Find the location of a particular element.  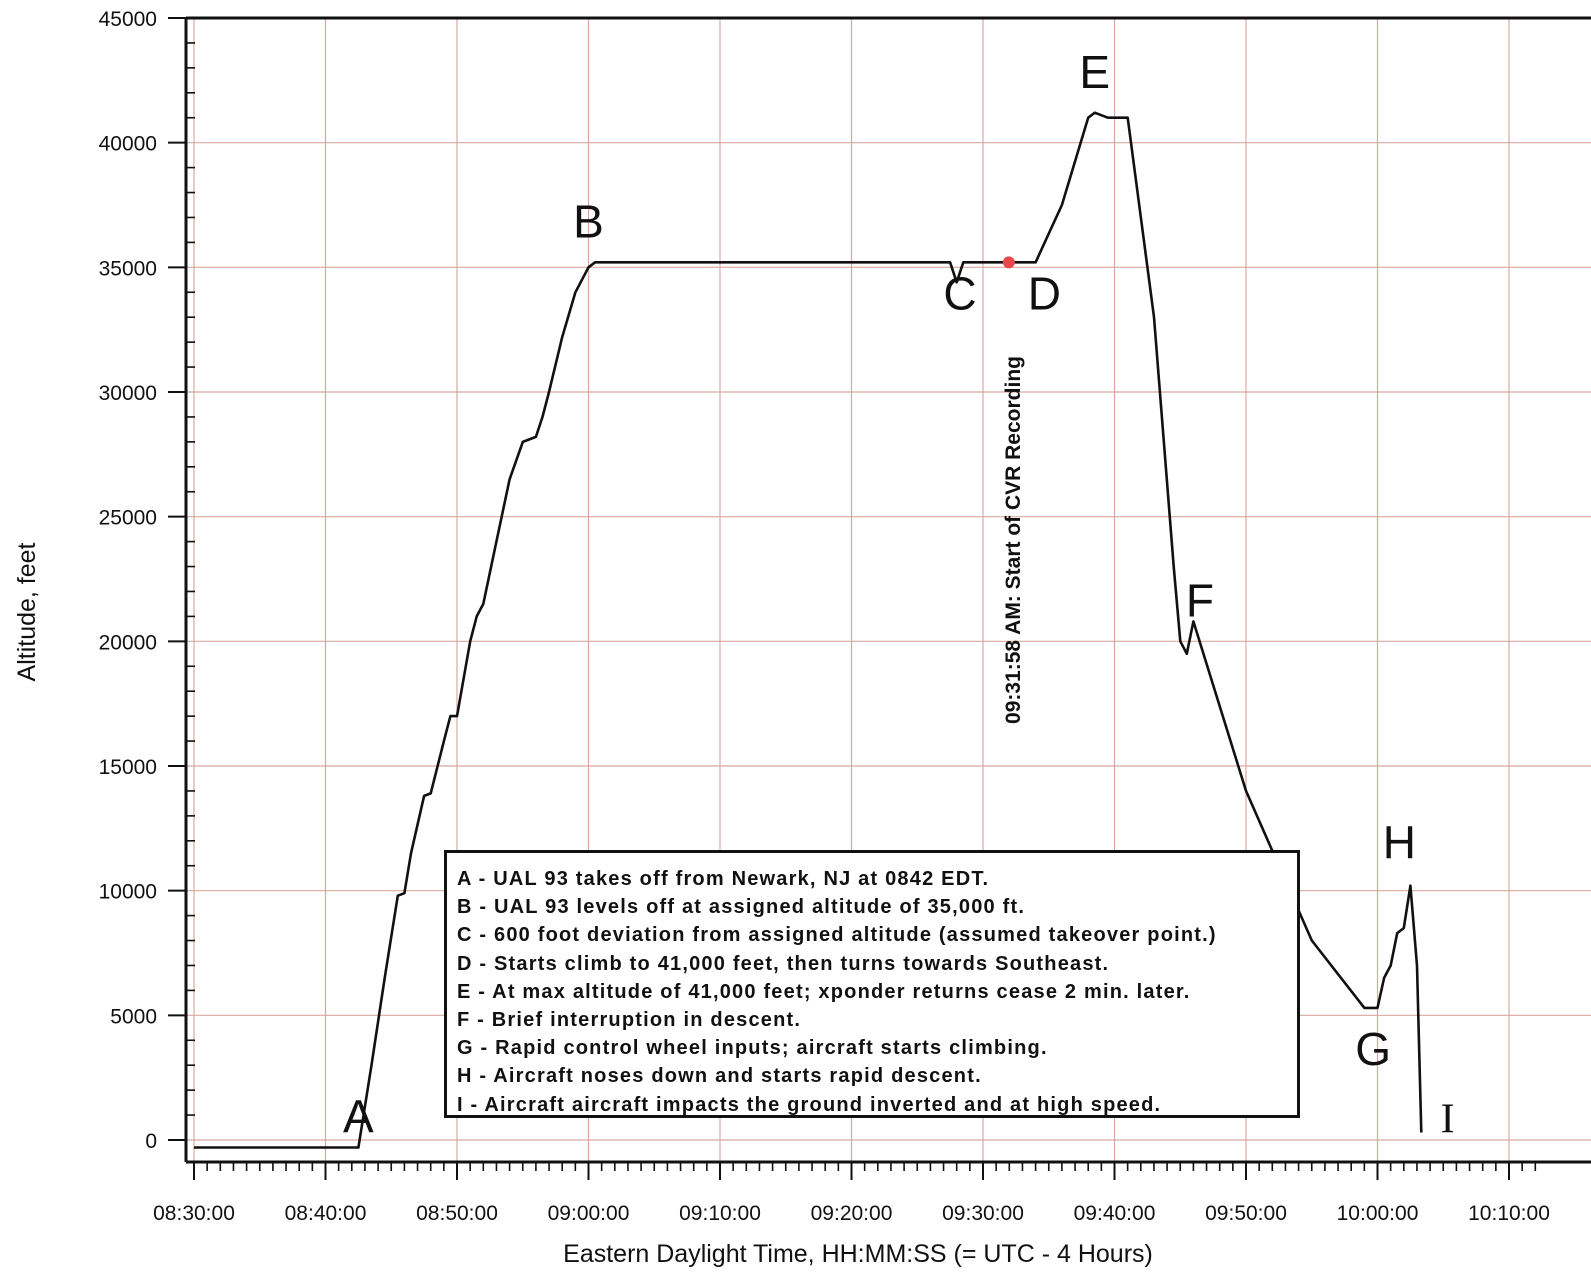

annotation-label-b: B is located at coordinates (588, 221).